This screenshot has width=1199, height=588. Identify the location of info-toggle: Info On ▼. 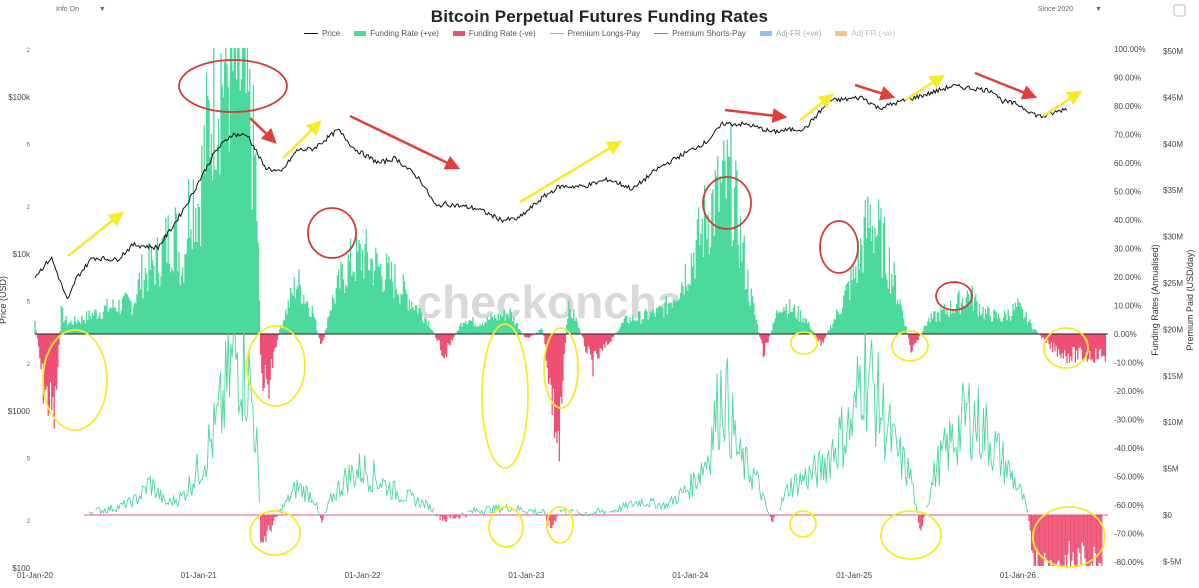
(81, 9).